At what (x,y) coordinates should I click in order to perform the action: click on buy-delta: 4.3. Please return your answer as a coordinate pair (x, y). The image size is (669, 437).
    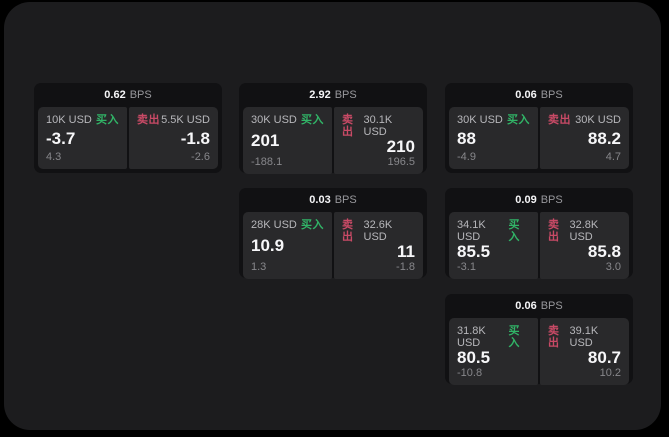
    Looking at the image, I should click on (54, 157).